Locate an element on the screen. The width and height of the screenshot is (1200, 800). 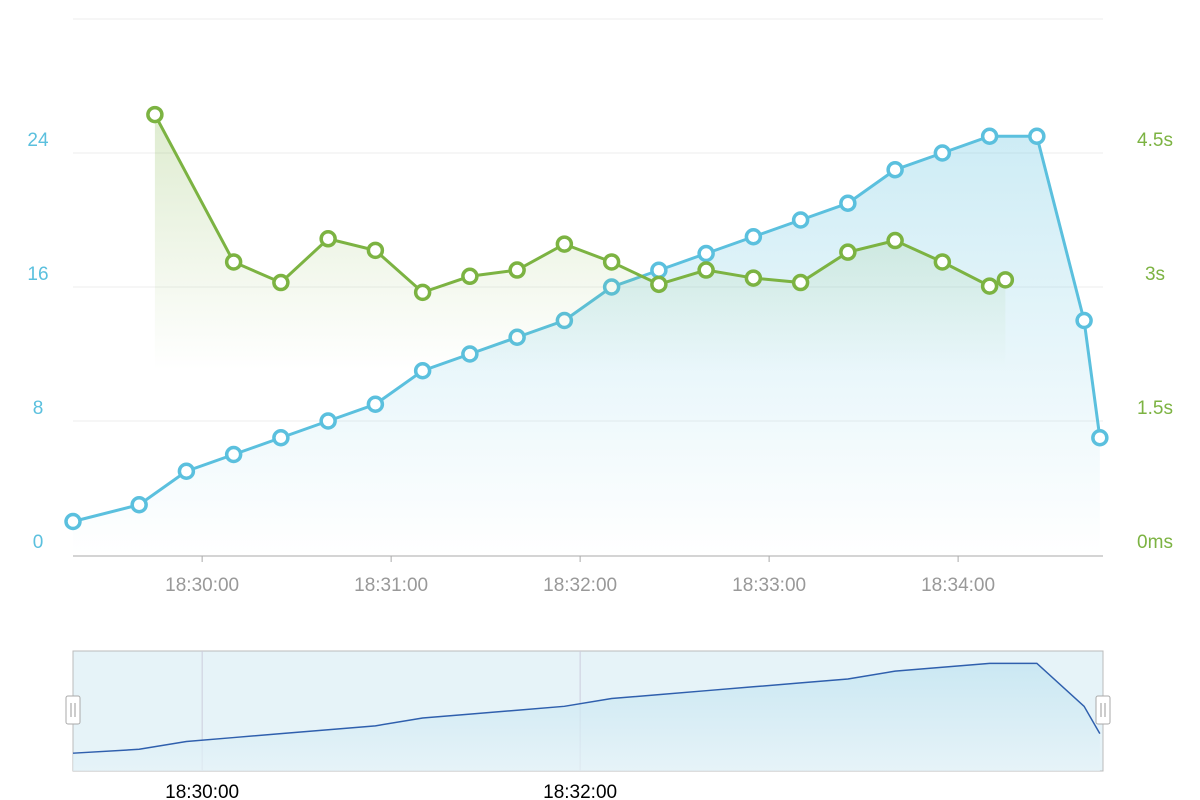
slider-area is located at coordinates (586, 717).